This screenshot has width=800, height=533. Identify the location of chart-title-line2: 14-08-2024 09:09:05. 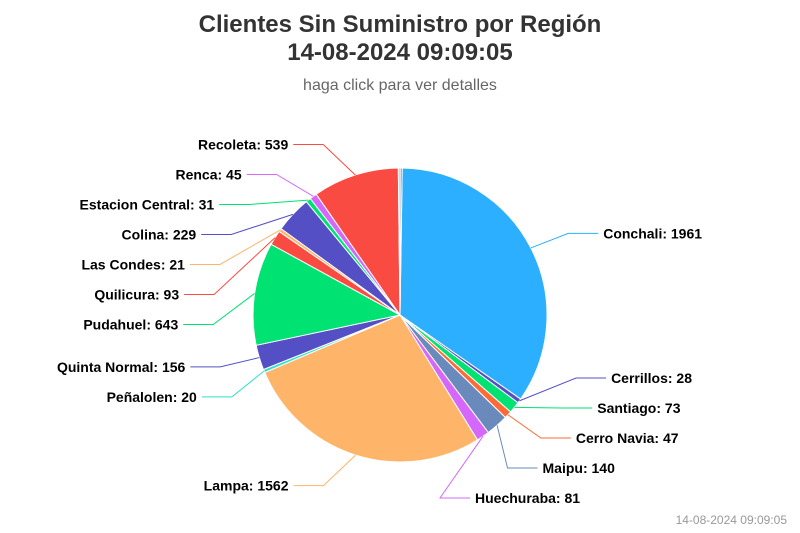
(400, 52).